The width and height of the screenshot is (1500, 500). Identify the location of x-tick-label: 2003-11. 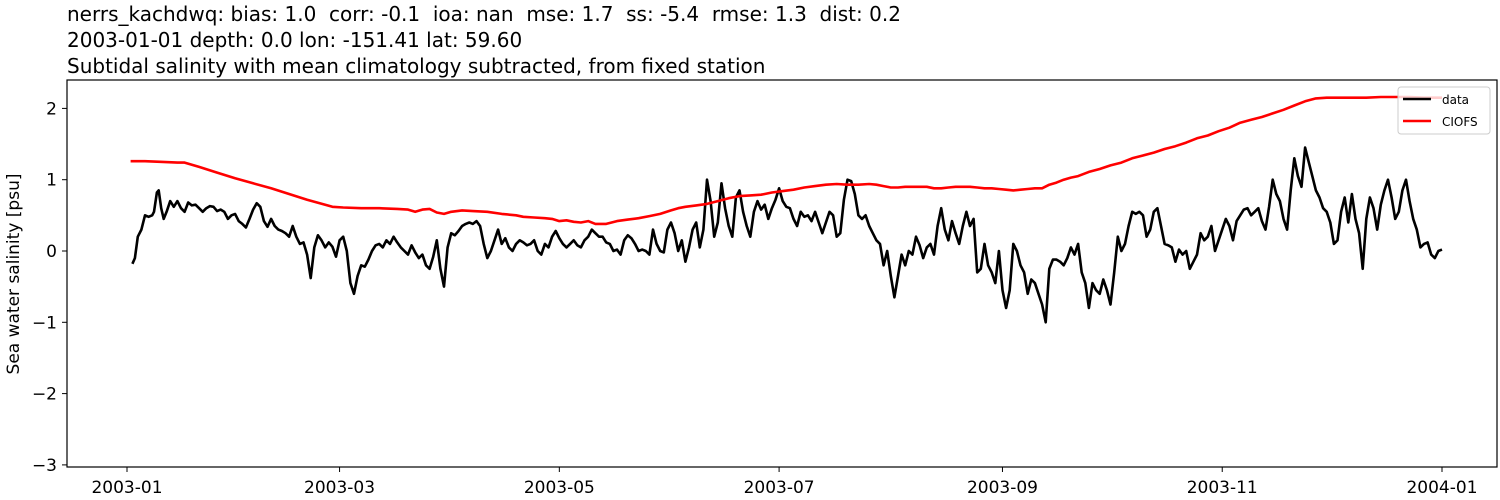
(1222, 488).